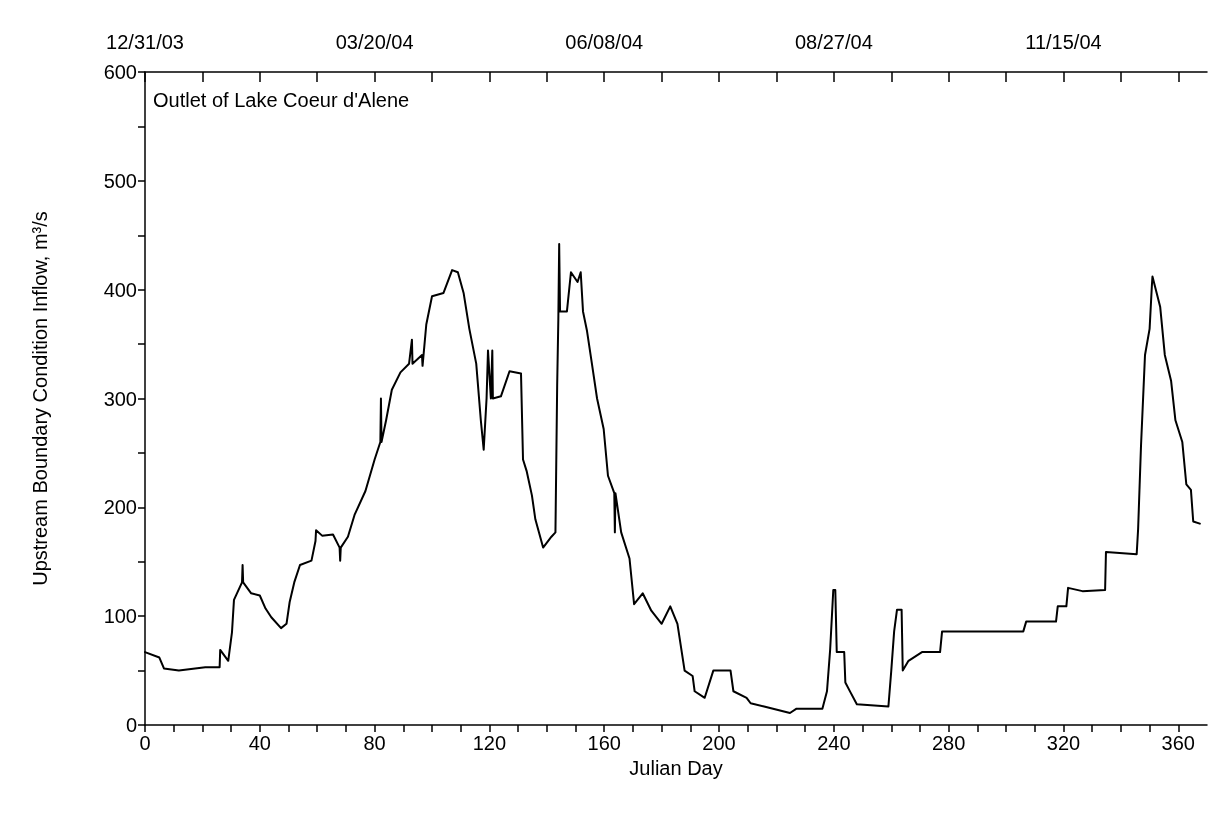 The width and height of the screenshot is (1211, 823). What do you see at coordinates (833, 42) in the screenshot?
I see `x2-tick-label: 08/27/04` at bounding box center [833, 42].